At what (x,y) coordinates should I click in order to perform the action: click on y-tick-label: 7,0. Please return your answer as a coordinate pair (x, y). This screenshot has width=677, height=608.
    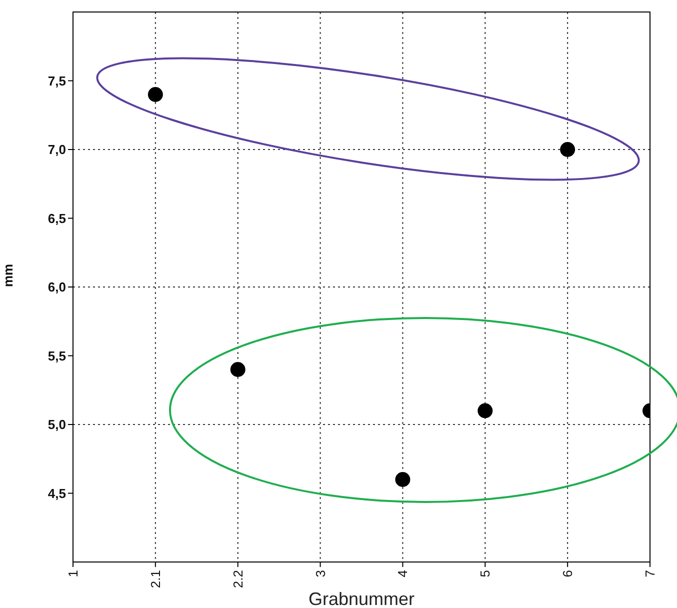
    Looking at the image, I should click on (57, 150).